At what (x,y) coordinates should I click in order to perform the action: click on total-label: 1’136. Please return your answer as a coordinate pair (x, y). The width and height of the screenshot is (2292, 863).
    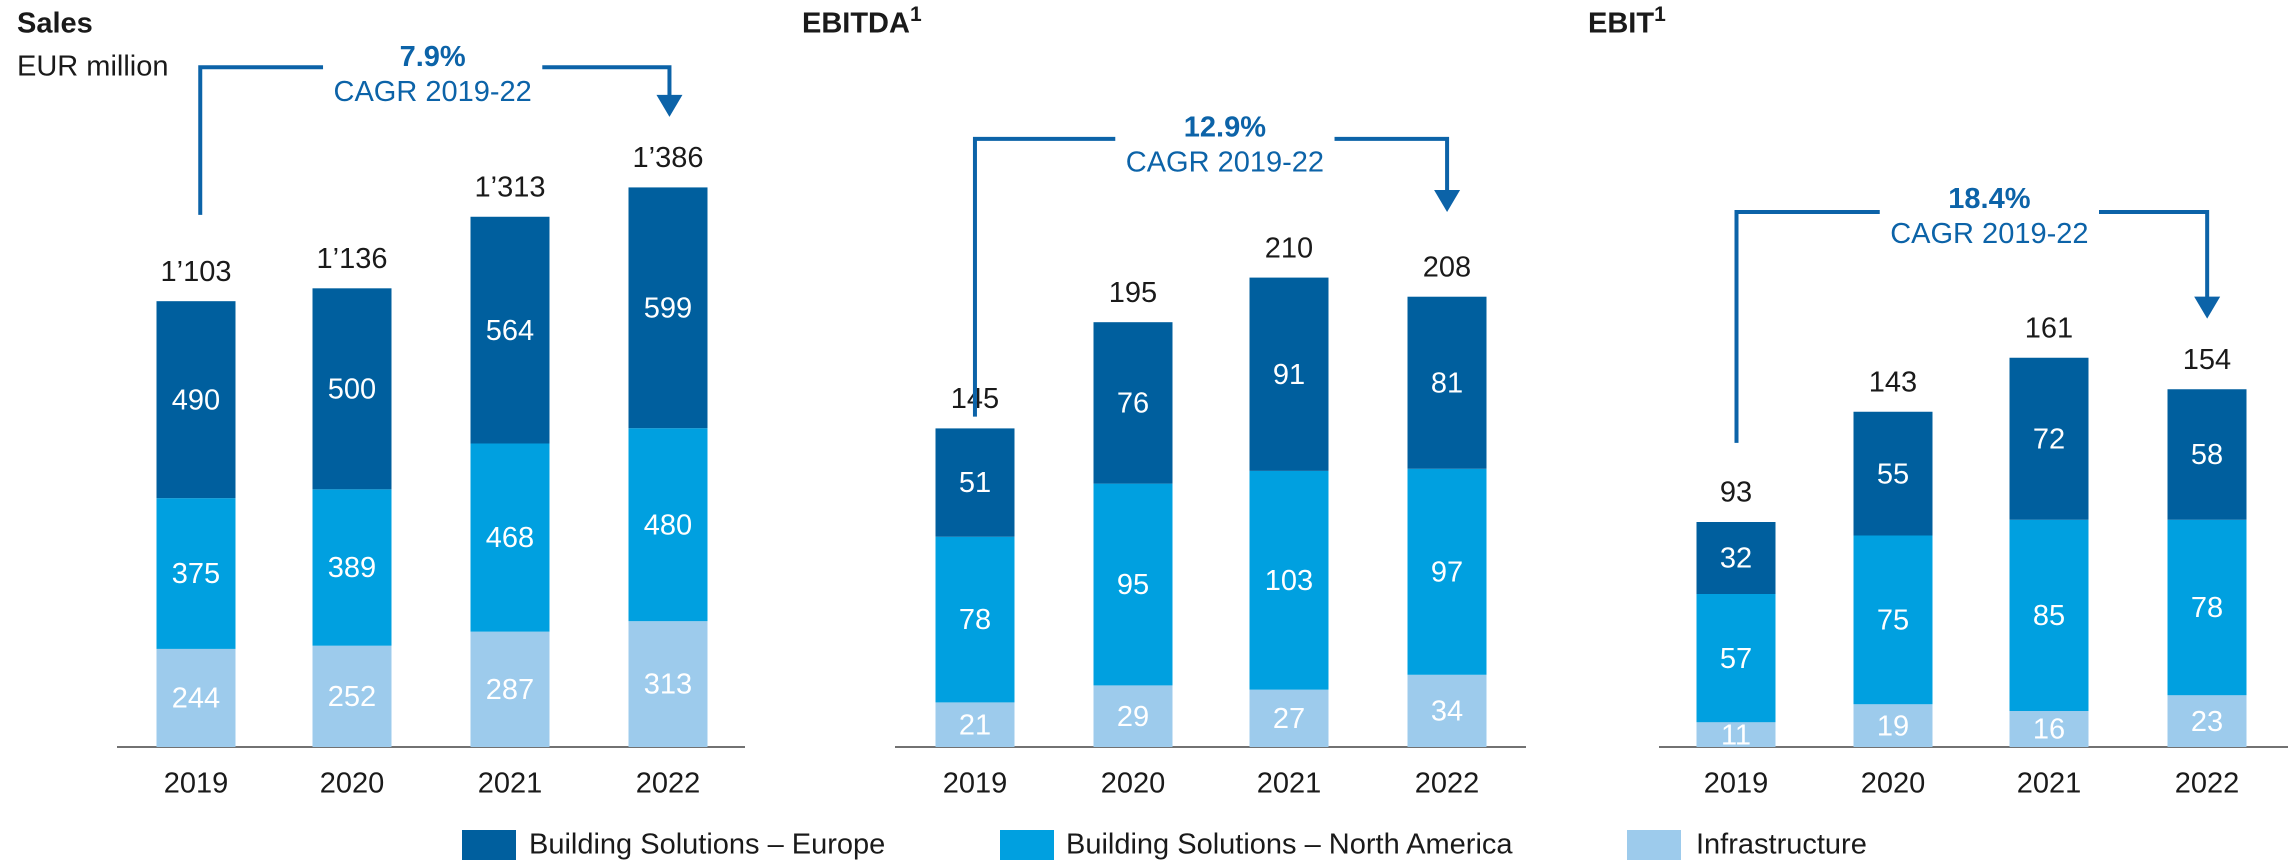
    Looking at the image, I should click on (352, 259).